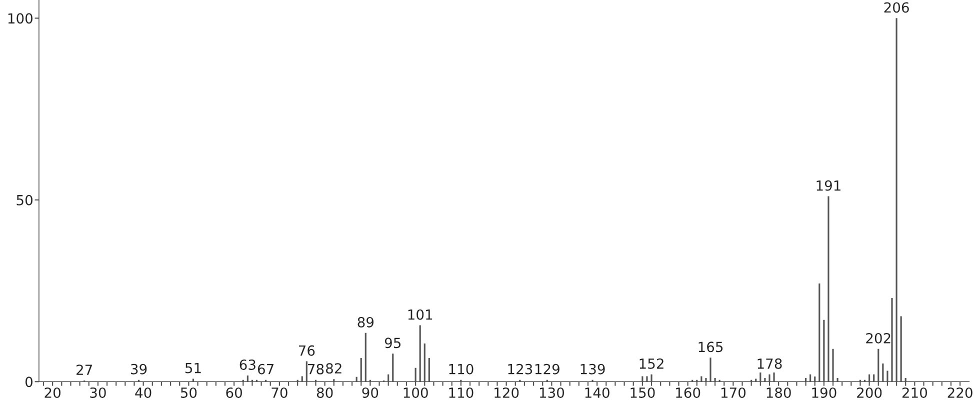  What do you see at coordinates (520, 369) in the screenshot?
I see `annotation: 123` at bounding box center [520, 369].